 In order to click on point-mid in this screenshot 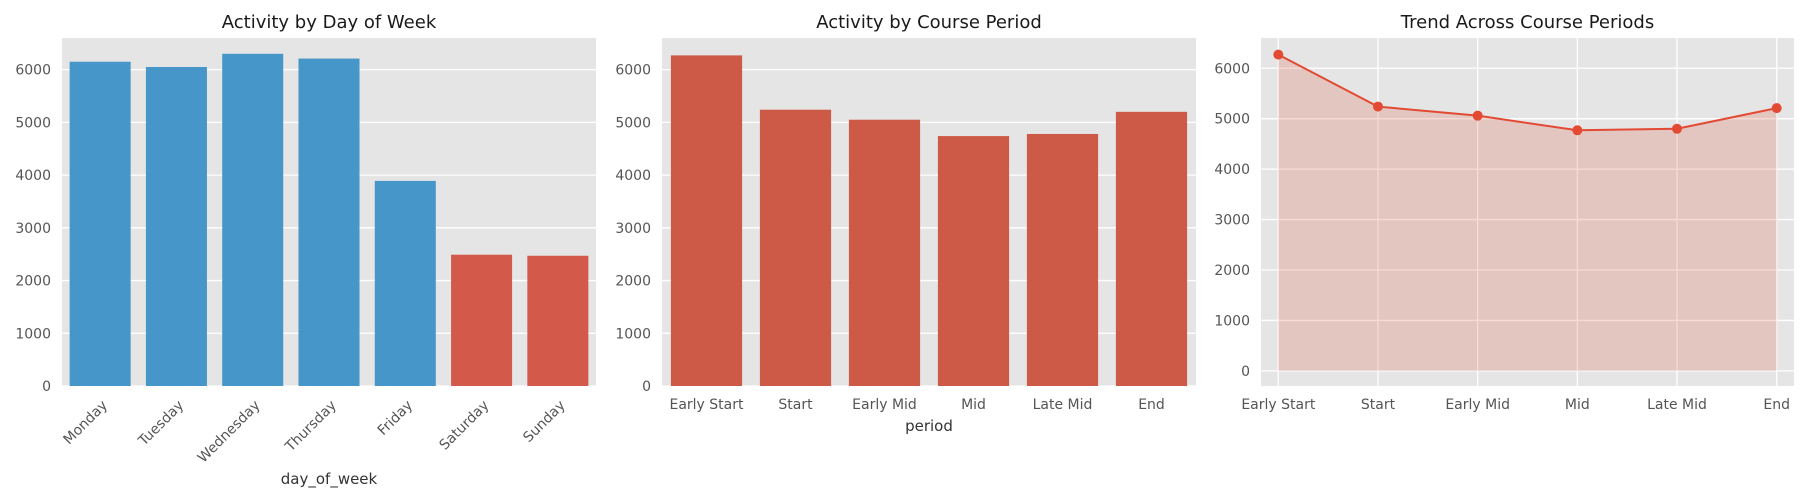, I will do `click(1577, 130)`.